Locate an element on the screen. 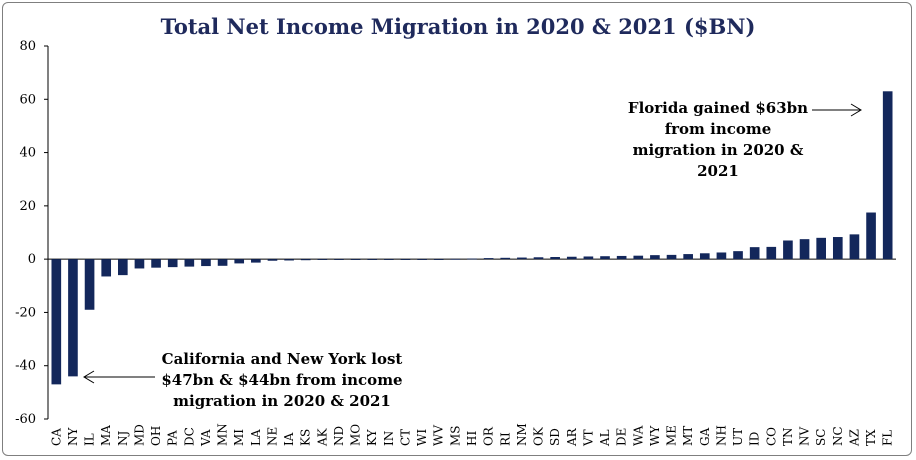 The image size is (916, 460). x-tick-label: AZ is located at coordinates (854, 438).